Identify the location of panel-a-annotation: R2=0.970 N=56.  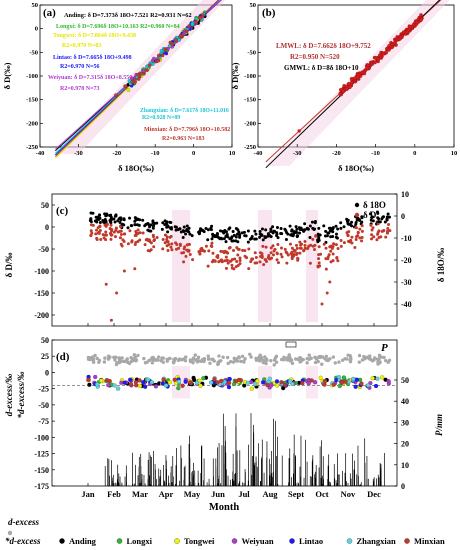
(80, 67).